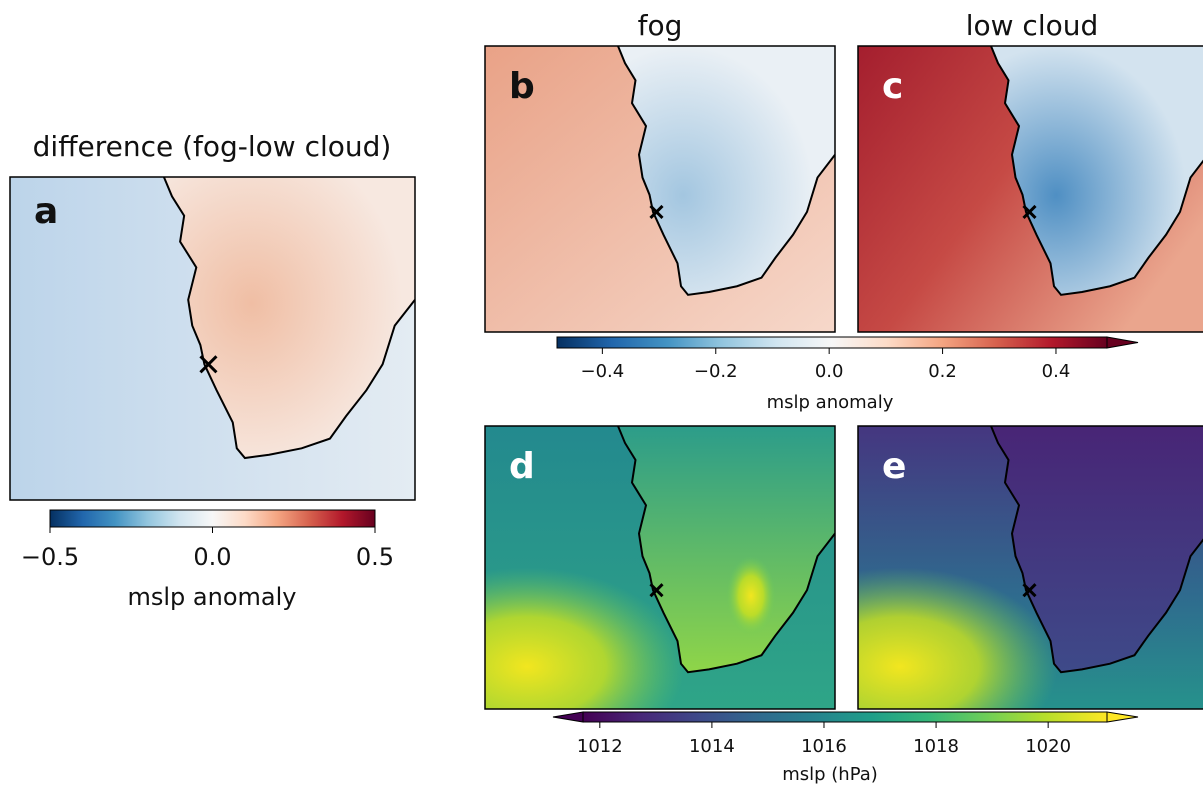  Describe the element at coordinates (600, 746) in the screenshot. I see `colorbar-tick-label: 1012` at that location.